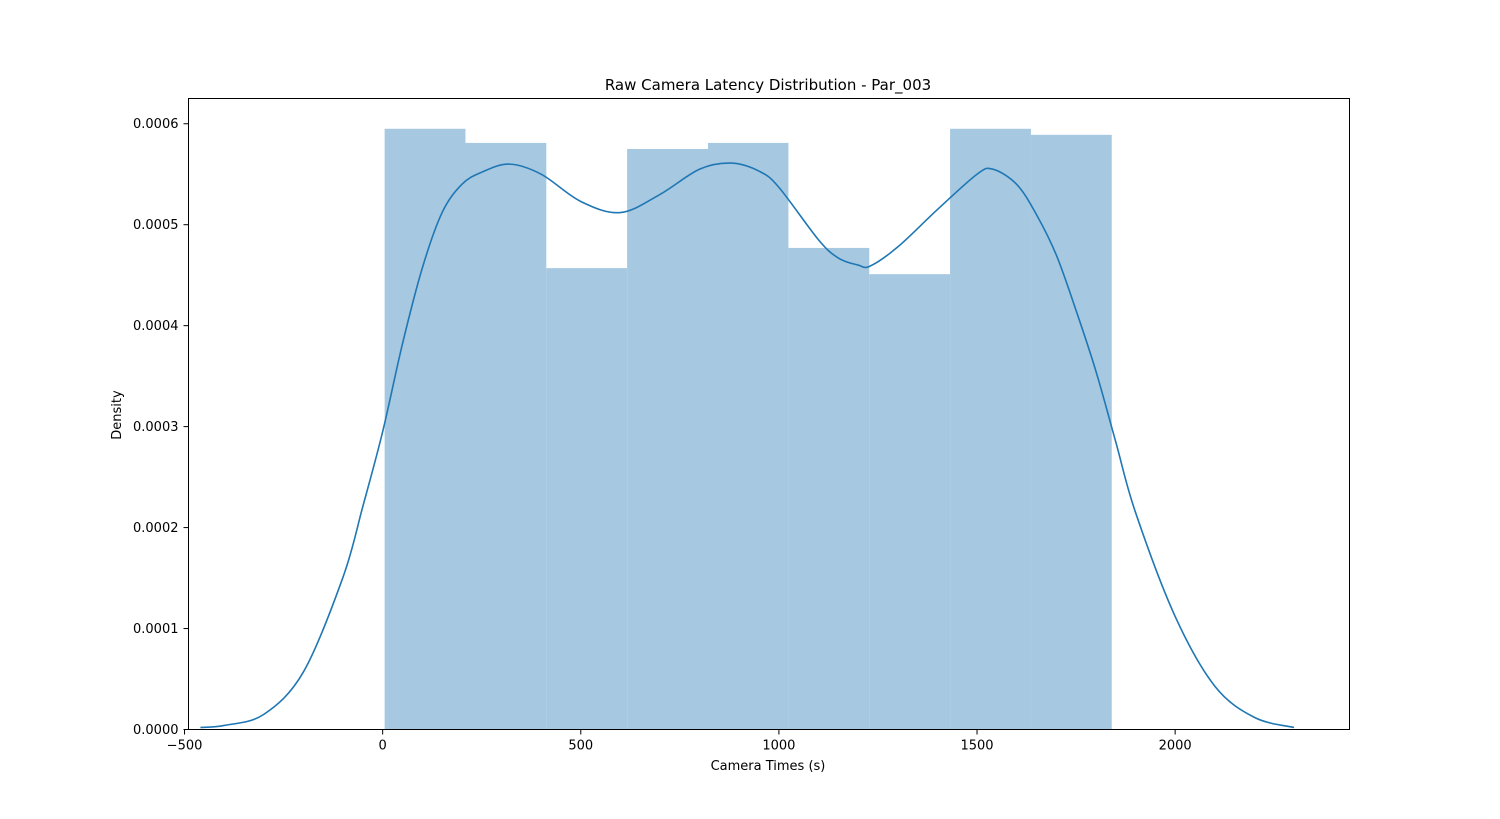 The image size is (1500, 819). I want to click on y-tick-label: 0.0001, so click(156, 629).